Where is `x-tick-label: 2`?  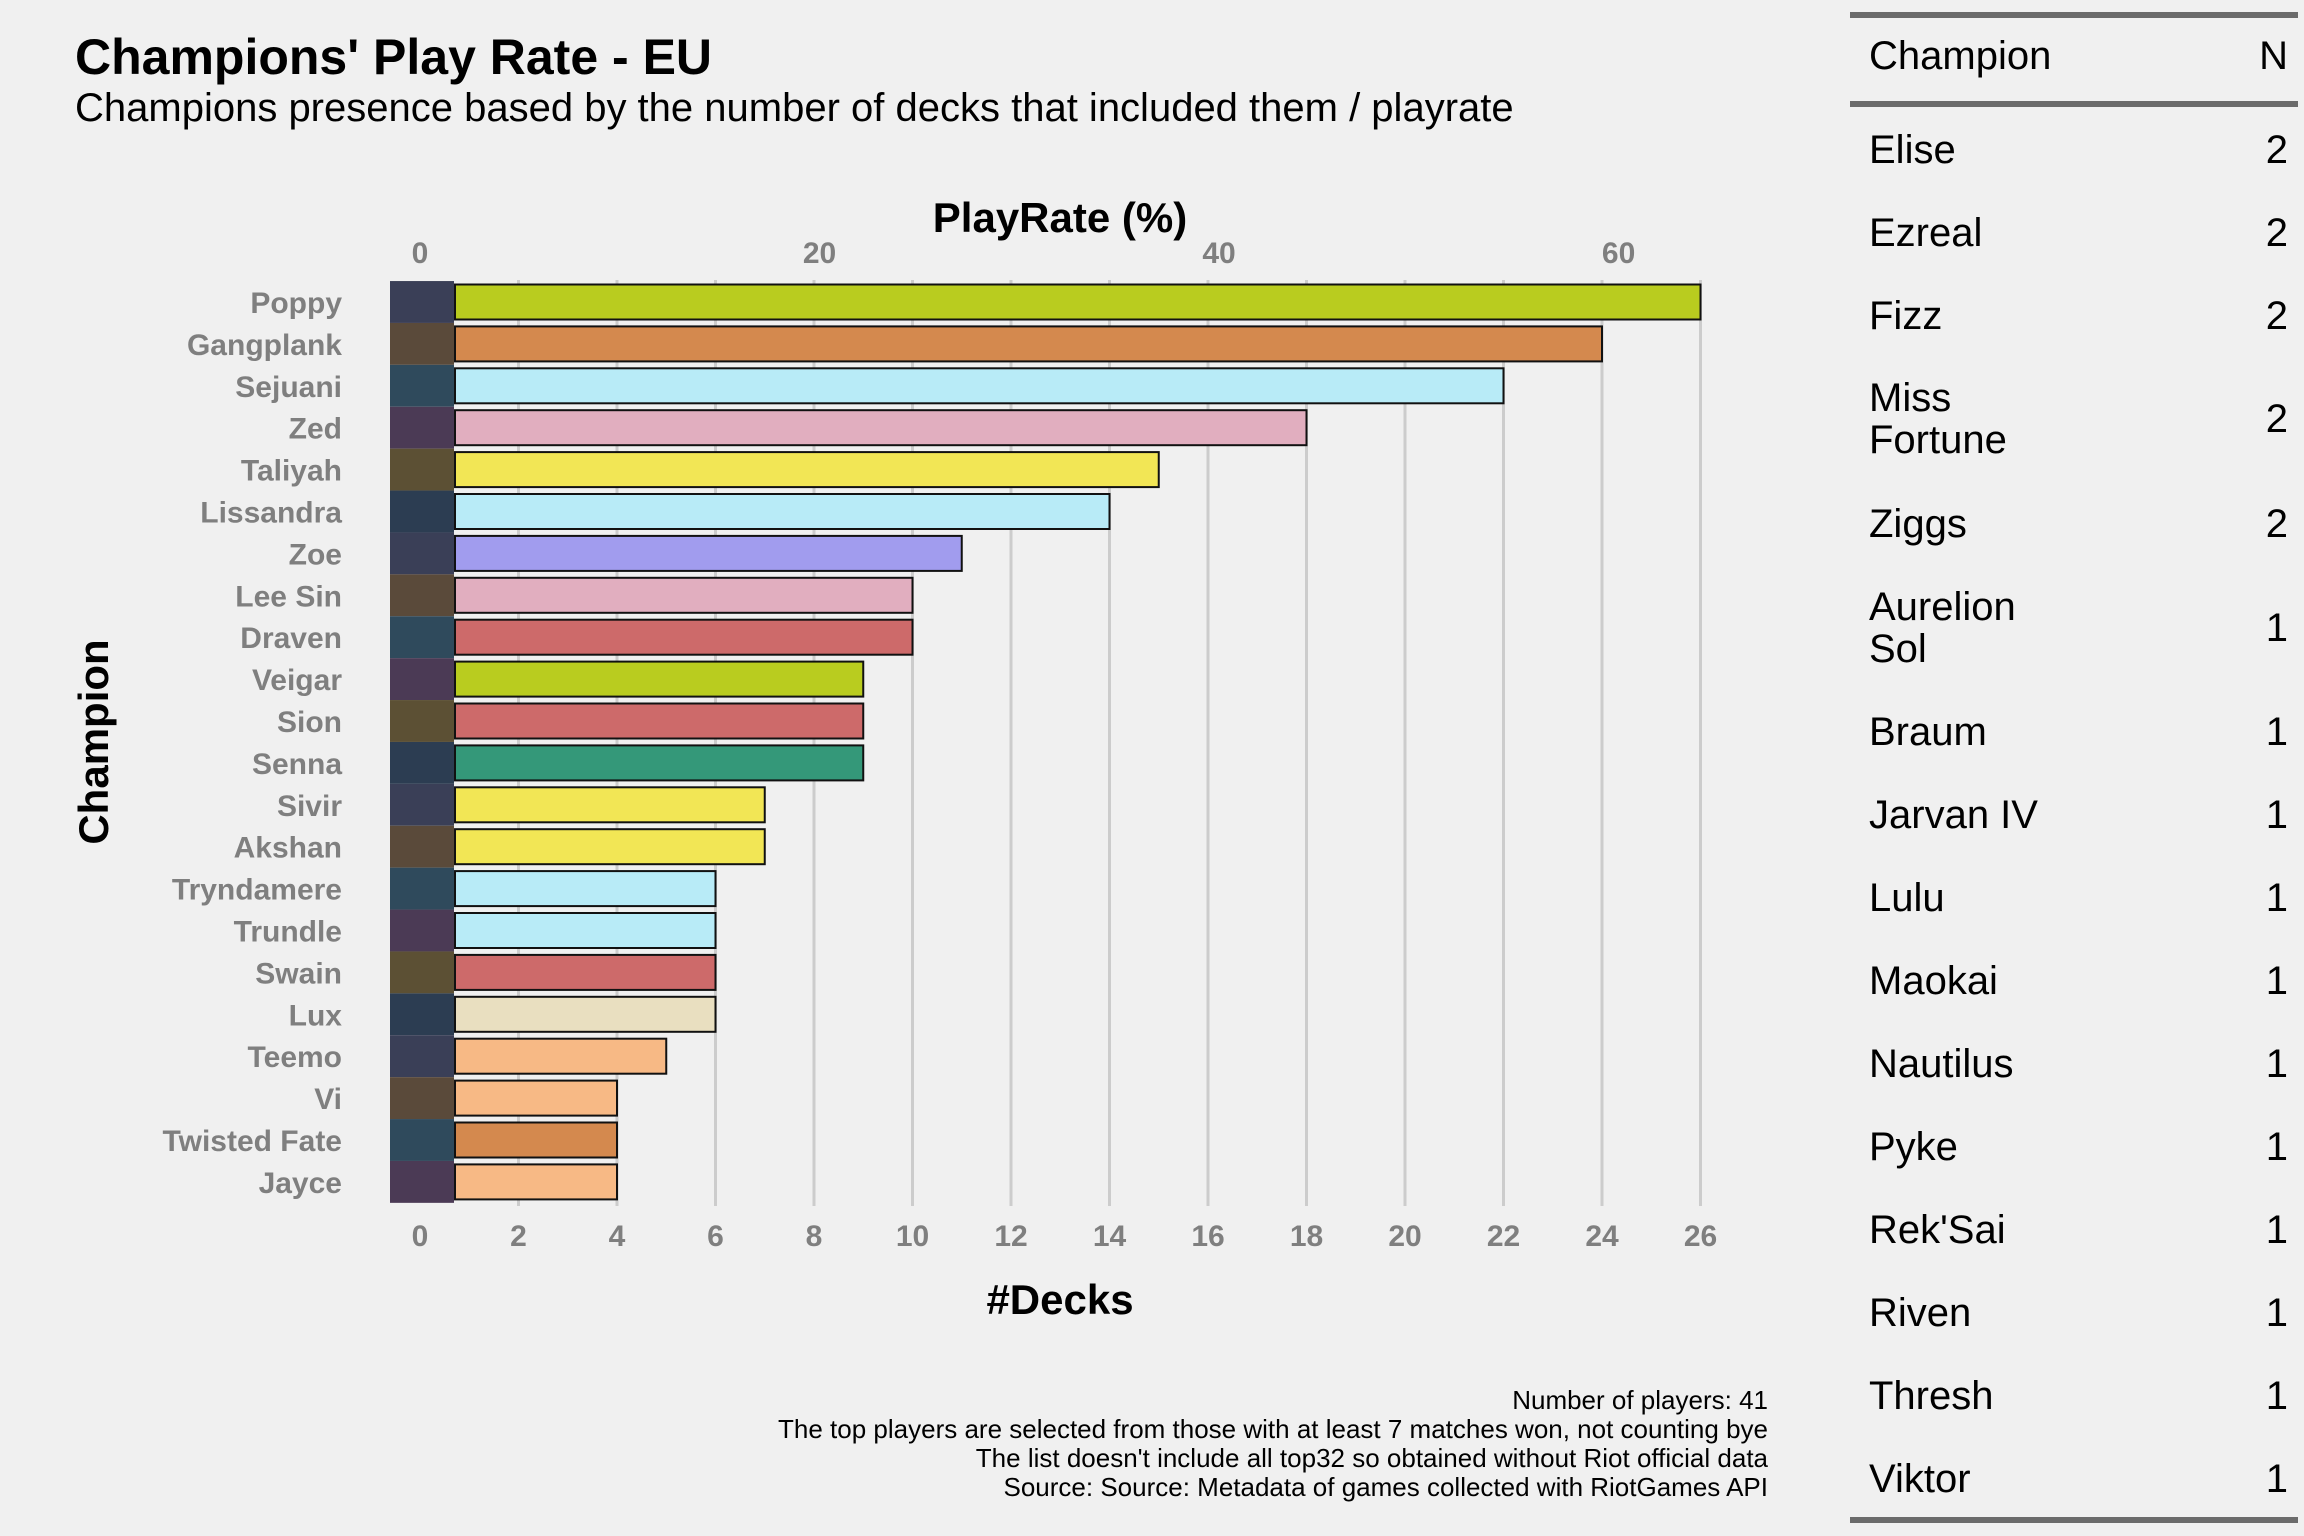 x-tick-label: 2 is located at coordinates (518, 1236).